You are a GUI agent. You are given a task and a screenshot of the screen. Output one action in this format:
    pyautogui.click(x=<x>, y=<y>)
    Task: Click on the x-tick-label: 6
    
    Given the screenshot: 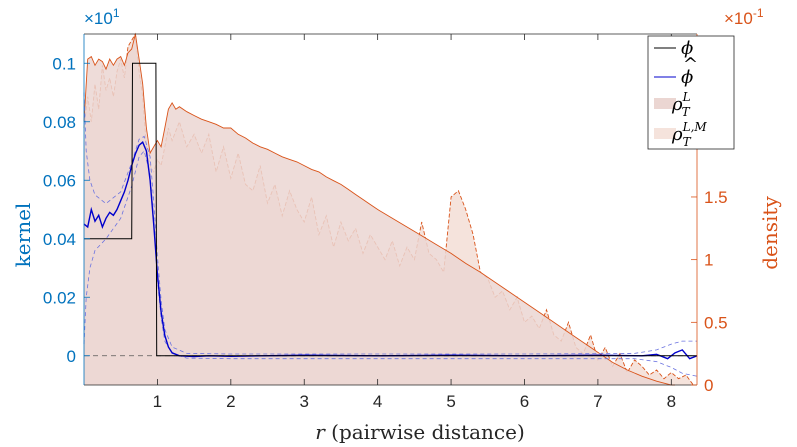 What is the action you would take?
    pyautogui.click(x=524, y=401)
    